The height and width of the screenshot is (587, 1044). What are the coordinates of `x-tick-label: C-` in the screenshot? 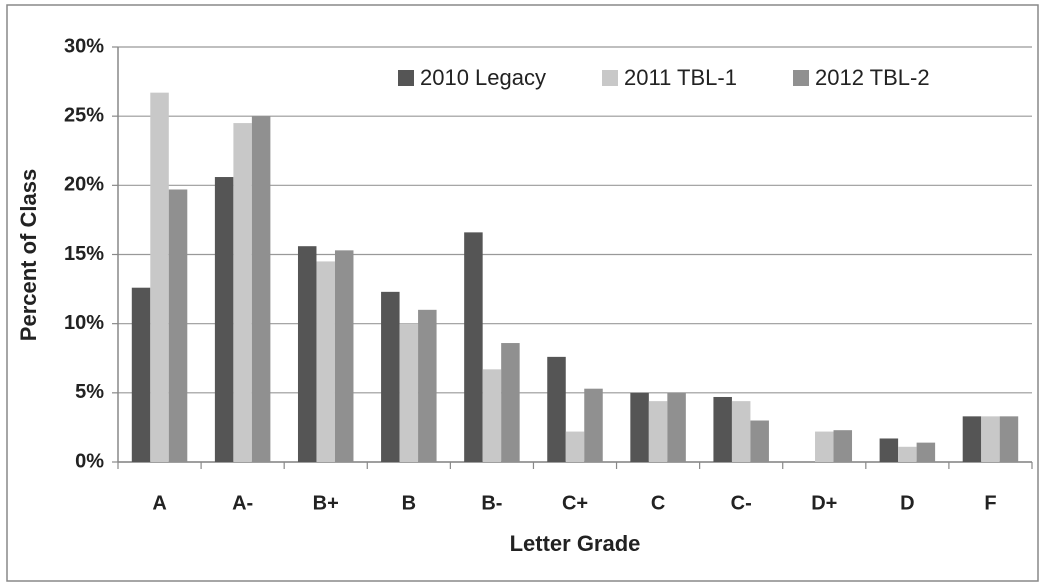 It's located at (741, 503).